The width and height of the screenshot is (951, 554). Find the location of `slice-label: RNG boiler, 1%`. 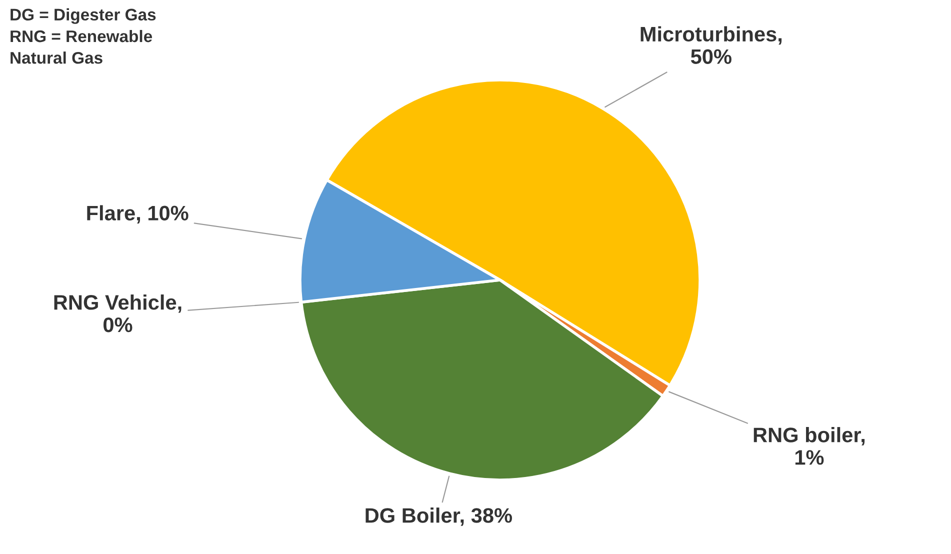

slice-label: RNG boiler, 1% is located at coordinates (809, 446).